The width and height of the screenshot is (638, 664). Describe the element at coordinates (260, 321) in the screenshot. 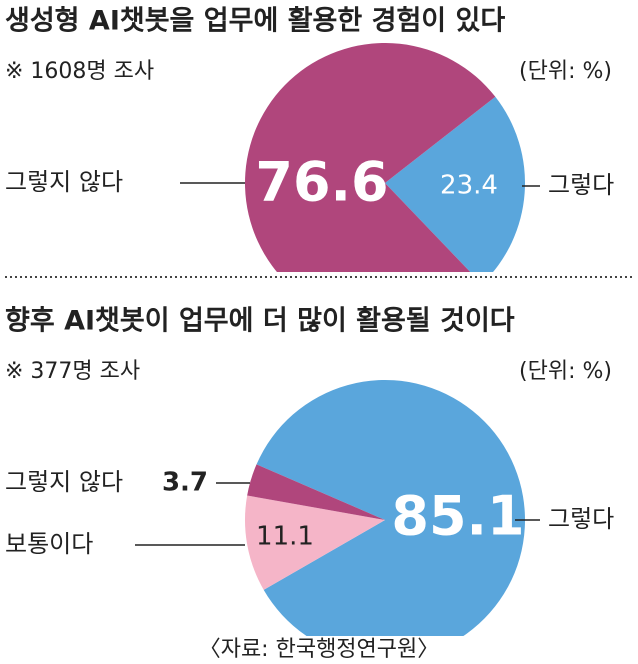

I see `chart-title: 향후 AI챗봇이 업무에 더 많이 활용될 것이다` at that location.